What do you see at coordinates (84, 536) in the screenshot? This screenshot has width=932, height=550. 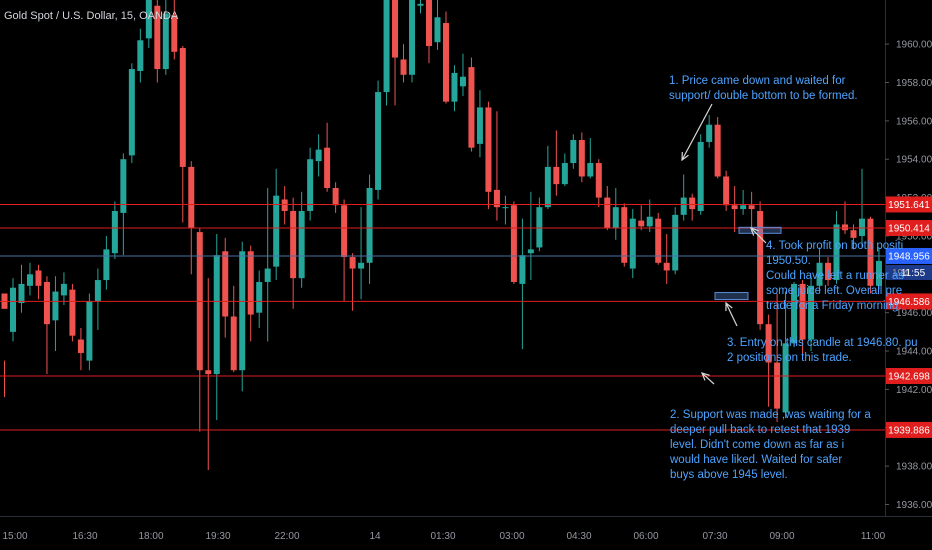 I see `x-tick-label: 16:30` at bounding box center [84, 536].